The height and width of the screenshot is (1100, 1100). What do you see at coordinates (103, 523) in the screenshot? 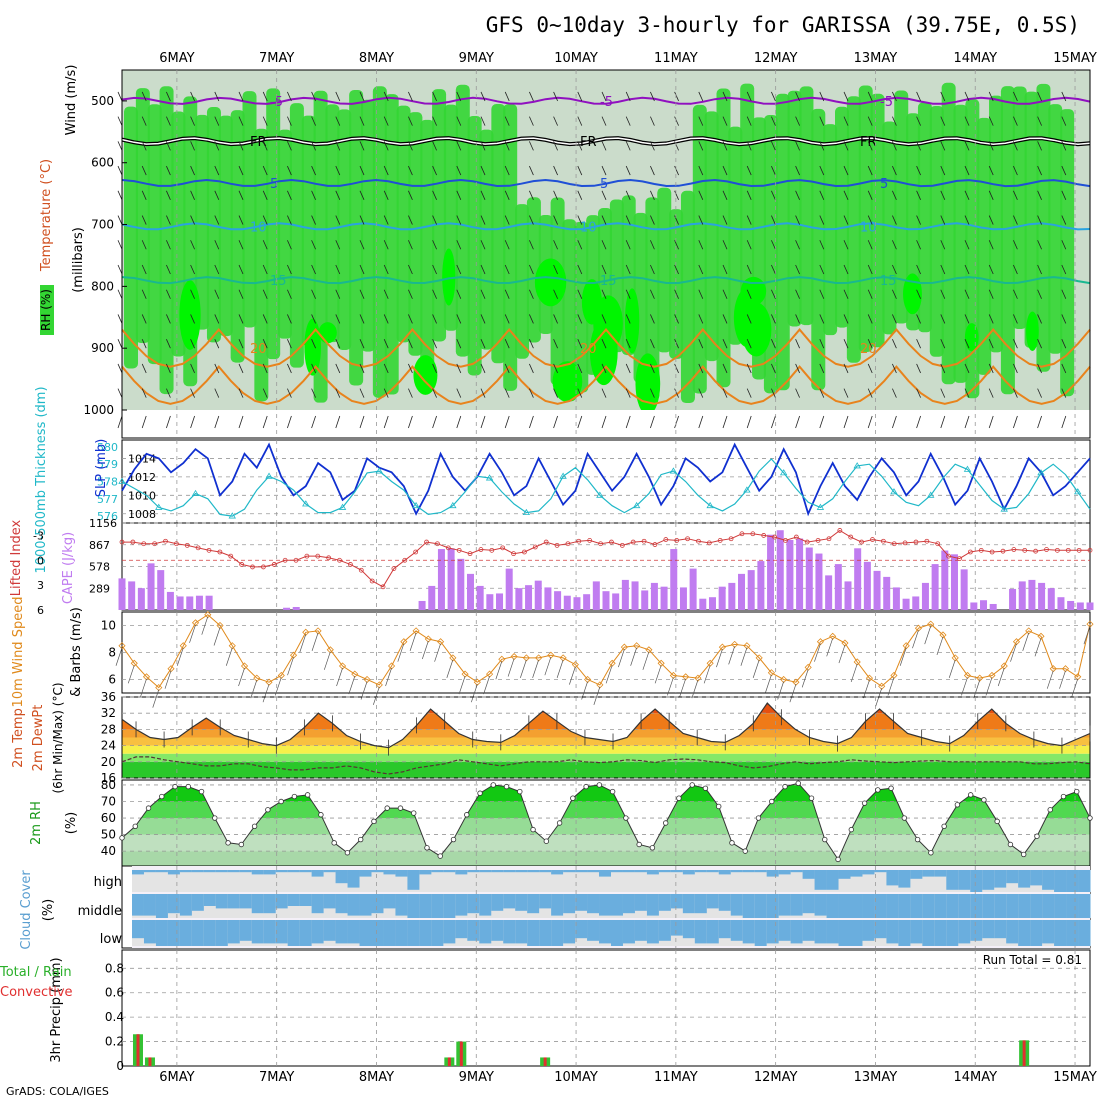
I see `cape-tick-label: 1156` at bounding box center [103, 523].